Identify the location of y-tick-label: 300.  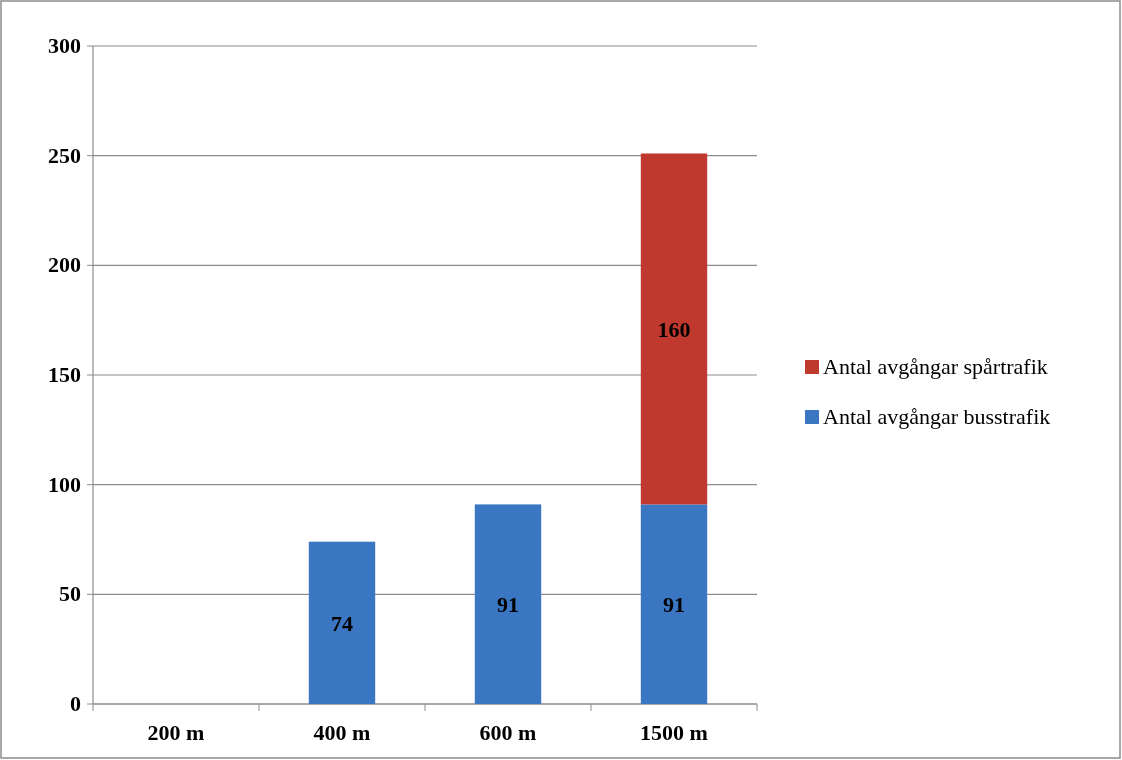
(64, 45).